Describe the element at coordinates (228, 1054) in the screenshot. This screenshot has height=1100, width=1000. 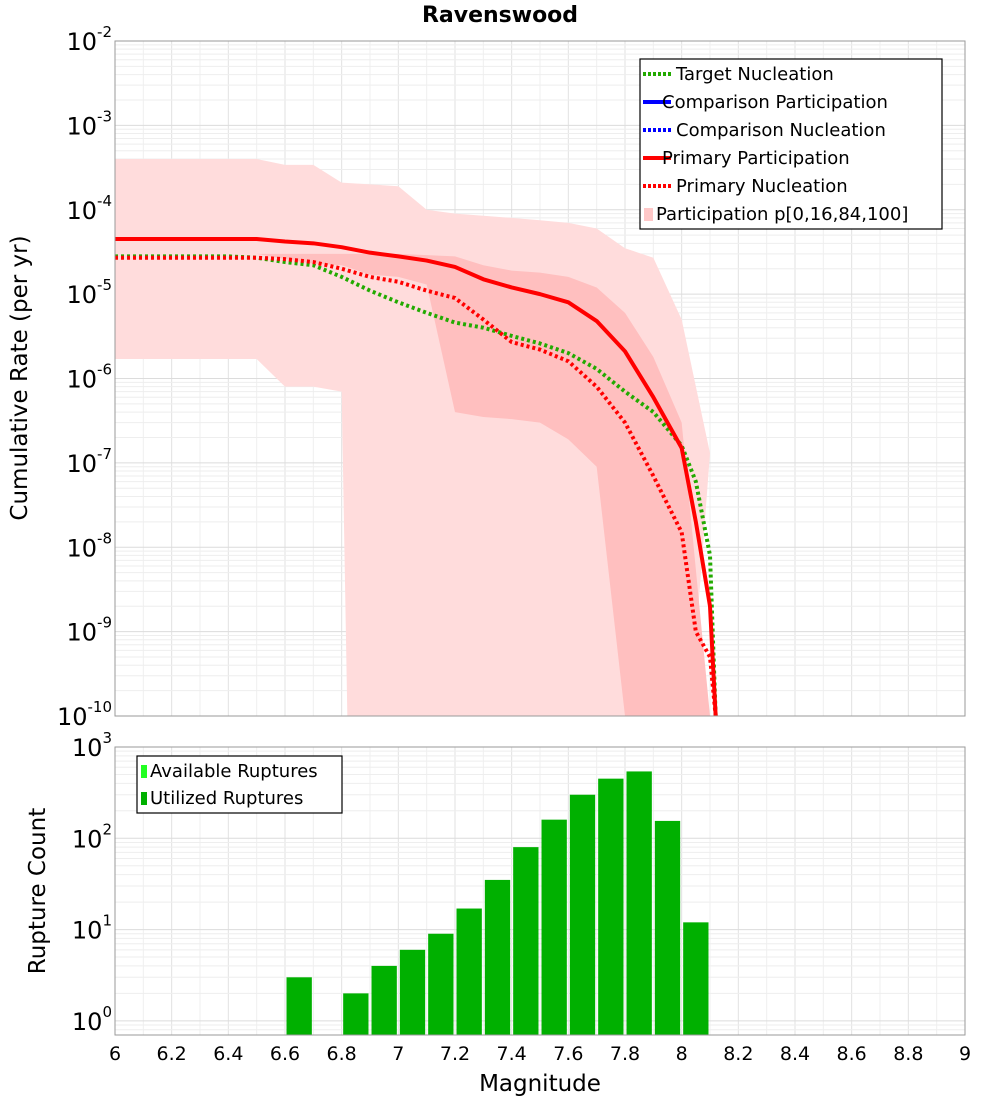
I see `x-tick-label: 6.4` at that location.